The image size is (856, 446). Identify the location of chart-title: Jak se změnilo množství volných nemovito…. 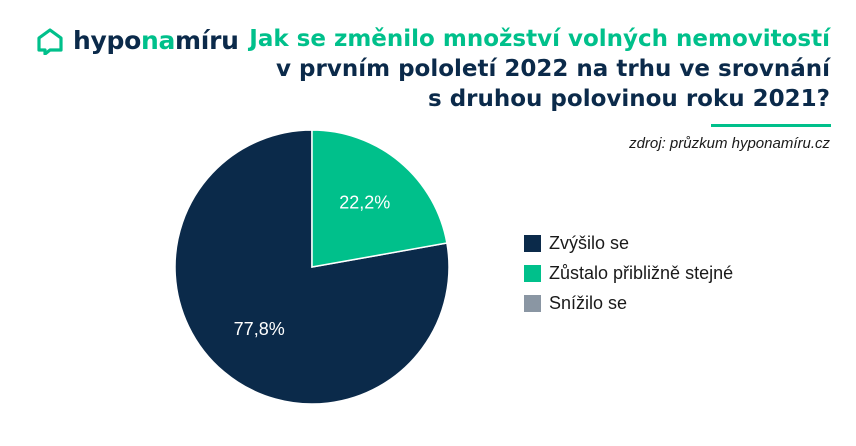
(530, 69).